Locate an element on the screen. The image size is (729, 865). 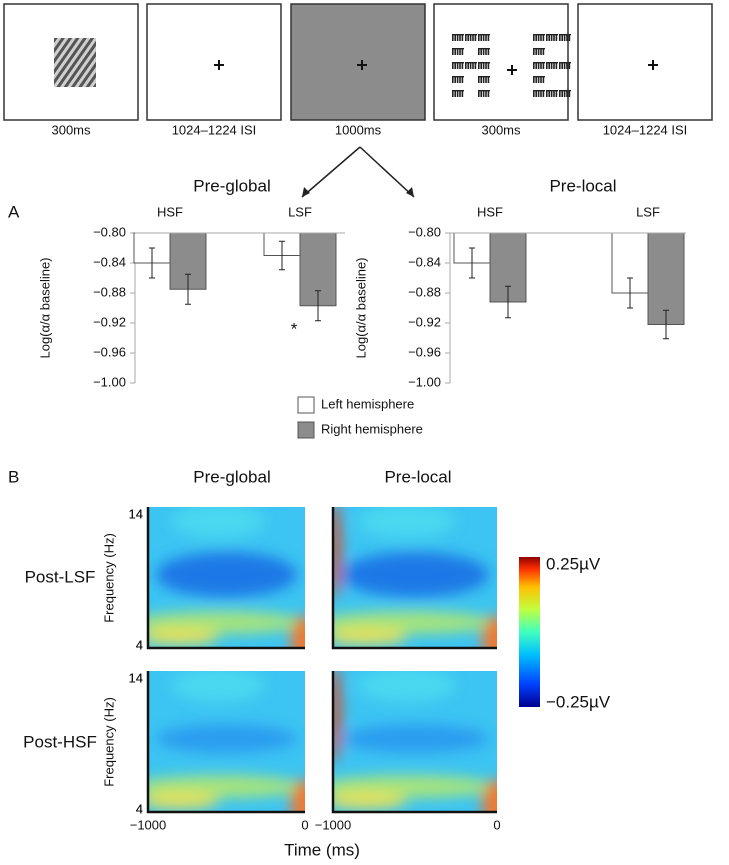
y-tick-label: −0.80 is located at coordinates (424, 231).